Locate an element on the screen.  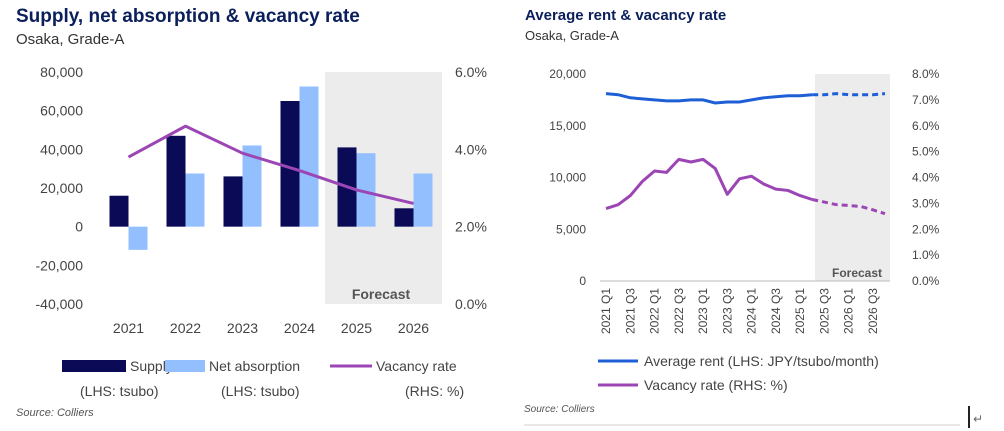
x-axis-tick: 2023 Q3 is located at coordinates (727, 311).